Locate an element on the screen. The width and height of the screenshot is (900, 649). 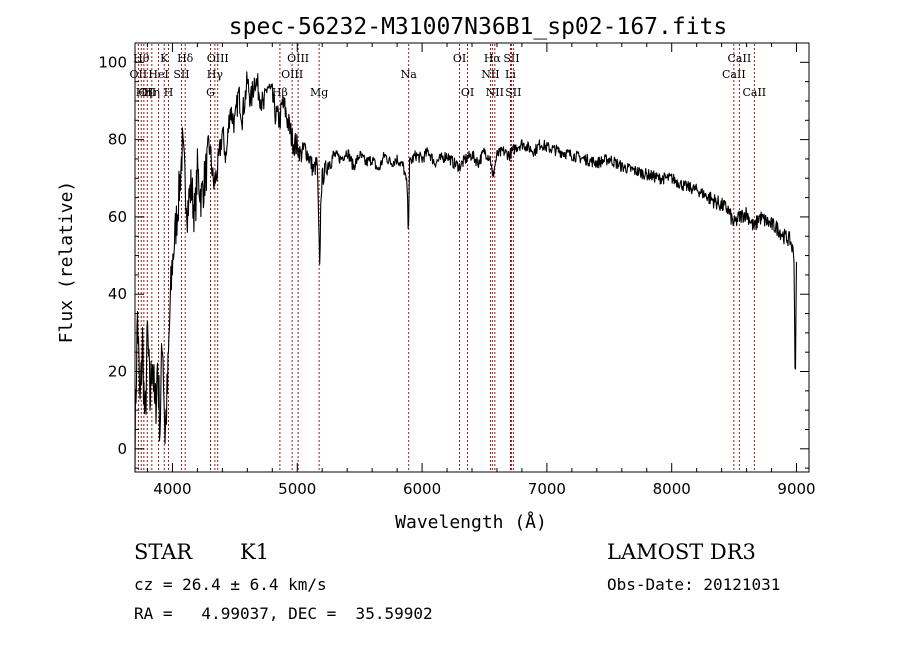
line-label-7: H is located at coordinates (169, 92).